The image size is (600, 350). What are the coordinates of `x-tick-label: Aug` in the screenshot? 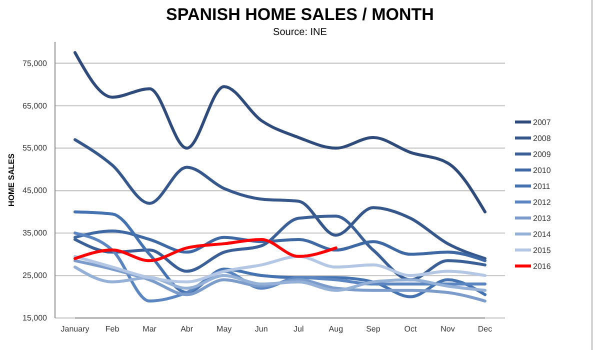 It's located at (336, 329).